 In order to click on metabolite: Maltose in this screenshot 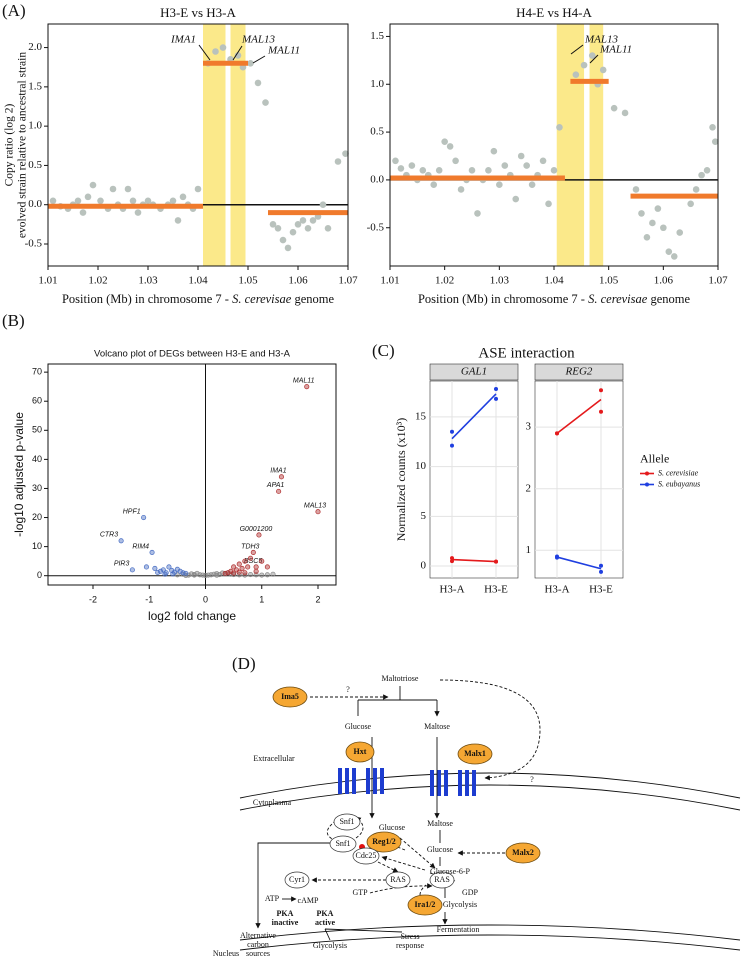, I will do `click(440, 823)`.